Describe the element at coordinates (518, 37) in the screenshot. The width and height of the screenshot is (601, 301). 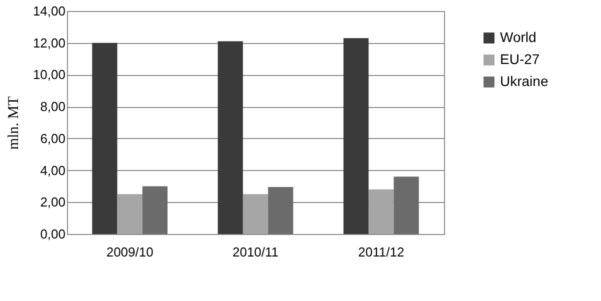
I see `legend-label: World` at that location.